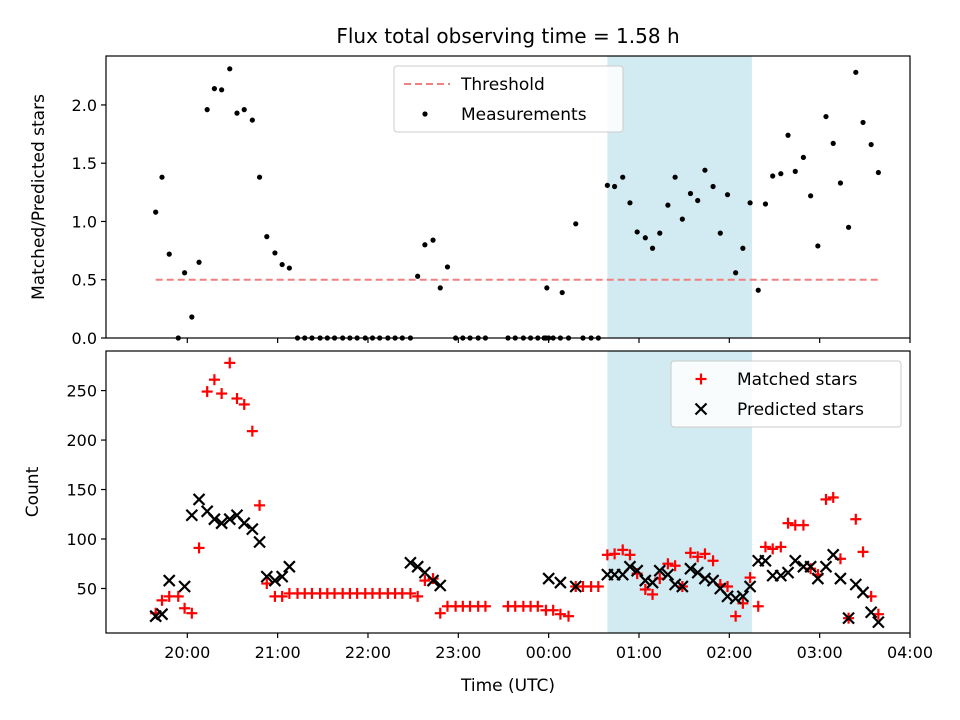 This screenshot has width=960, height=720. Describe the element at coordinates (639, 652) in the screenshot. I see `x-tick-label: 01:00` at that location.